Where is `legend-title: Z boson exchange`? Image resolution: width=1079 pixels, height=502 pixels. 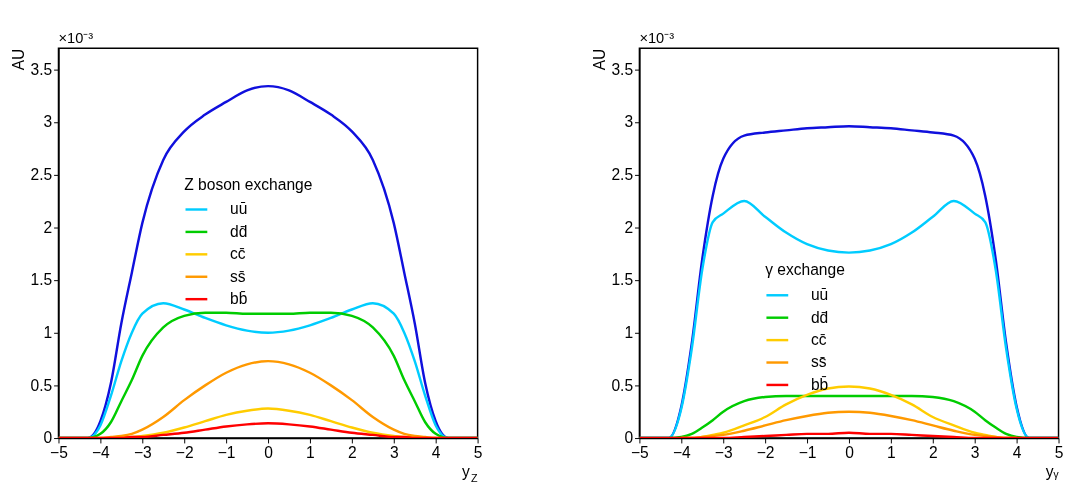 legend-title: Z boson exchange is located at coordinates (248, 184).